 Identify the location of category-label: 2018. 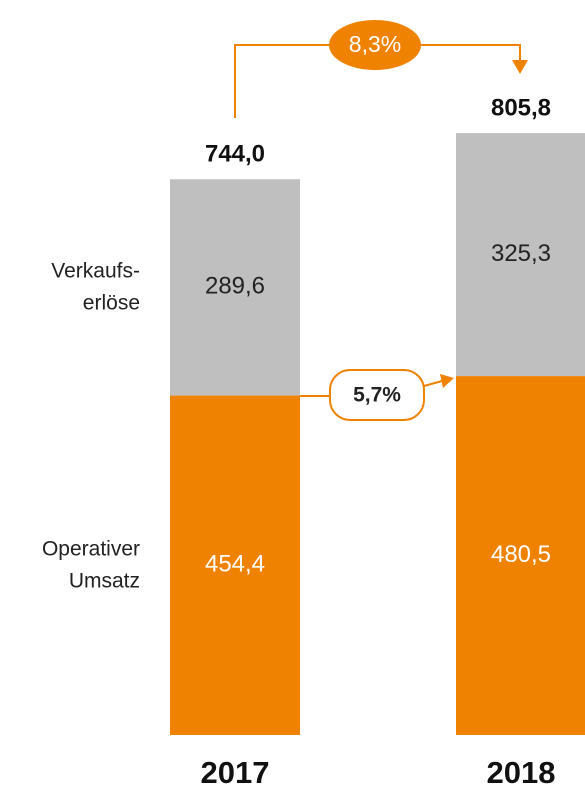
(521, 772).